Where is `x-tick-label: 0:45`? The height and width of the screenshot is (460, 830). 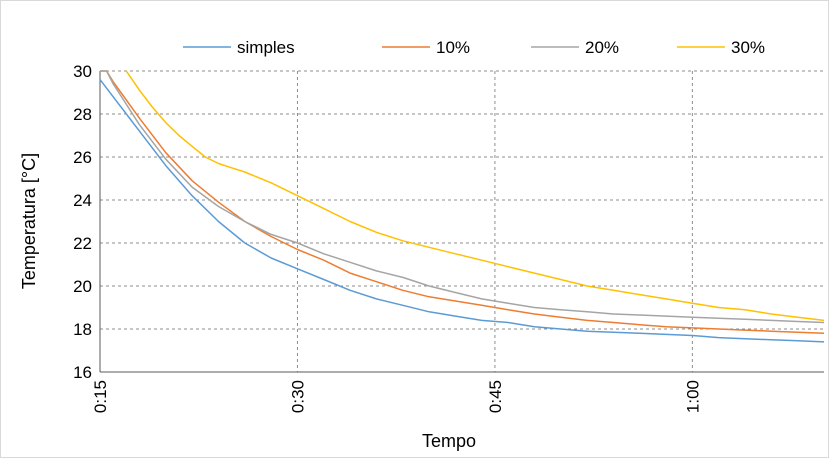
x-tick-label: 0:45 is located at coordinates (495, 396).